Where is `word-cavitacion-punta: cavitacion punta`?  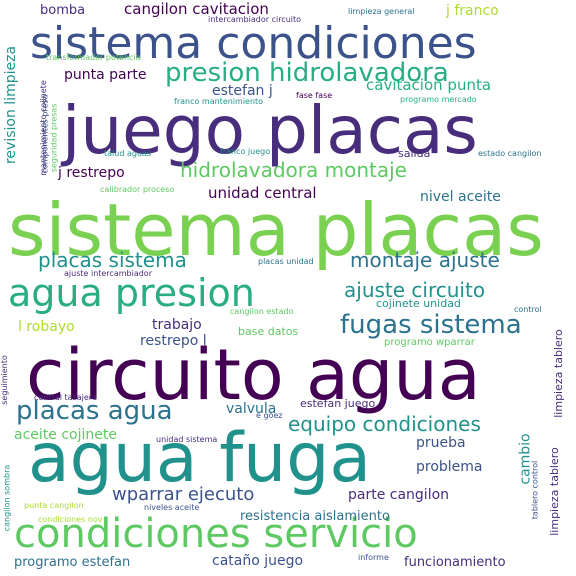
word-cavitacion-punta: cavitacion punta is located at coordinates (429, 85).